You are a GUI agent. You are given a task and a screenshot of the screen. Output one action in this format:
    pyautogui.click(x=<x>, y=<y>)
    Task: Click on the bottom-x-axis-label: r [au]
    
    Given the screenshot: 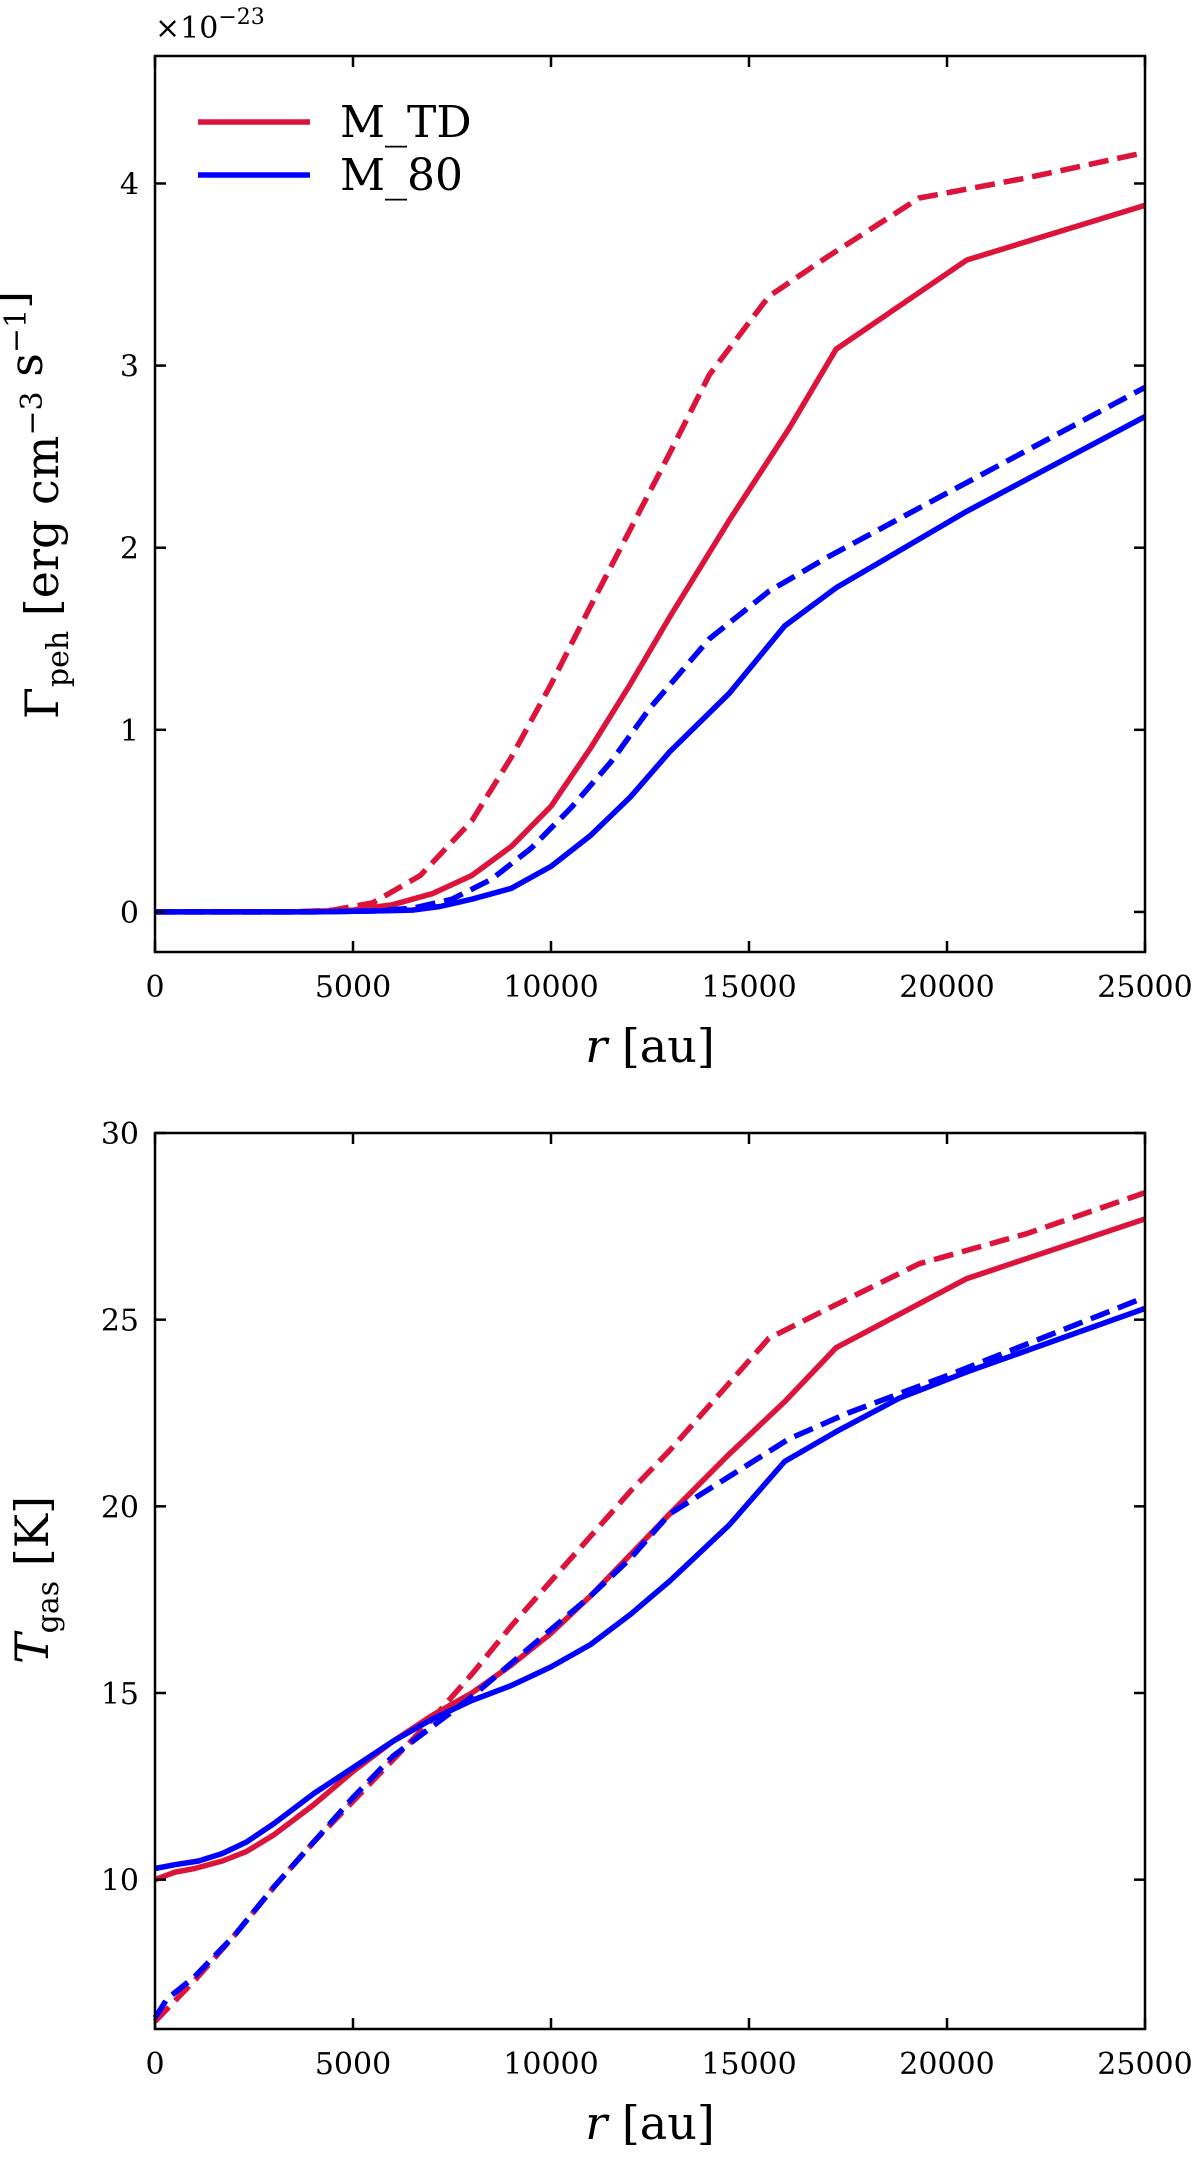 What is the action you would take?
    pyautogui.click(x=650, y=2123)
    